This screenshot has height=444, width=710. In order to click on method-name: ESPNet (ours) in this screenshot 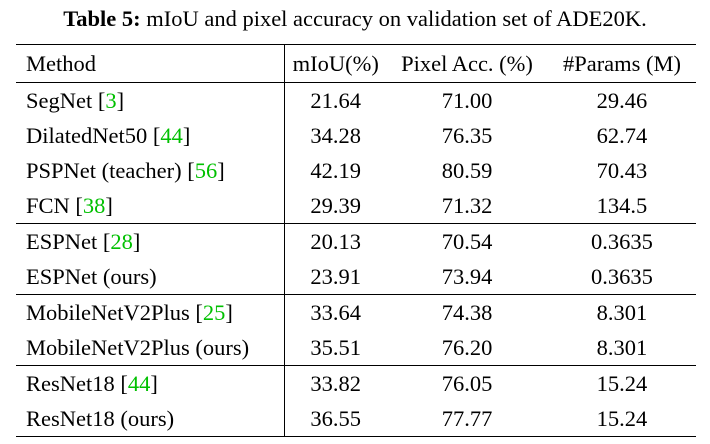, I will do `click(91, 276)`.